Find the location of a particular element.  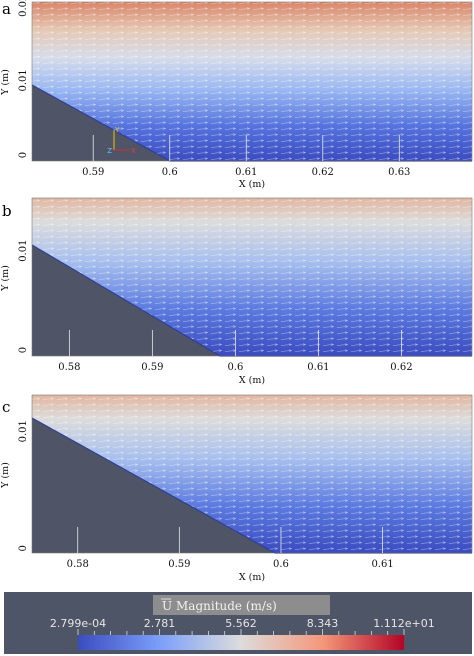

colorbar-tick-label-2: 5.562 is located at coordinates (241, 623).